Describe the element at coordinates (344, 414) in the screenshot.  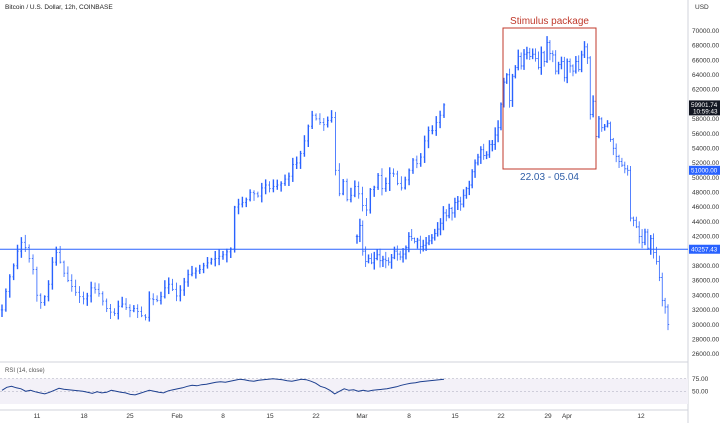
I see `time-axis: 11 18 25 Feb 8 15 22 Mar 8 15 22 29 Apr 12` at that location.